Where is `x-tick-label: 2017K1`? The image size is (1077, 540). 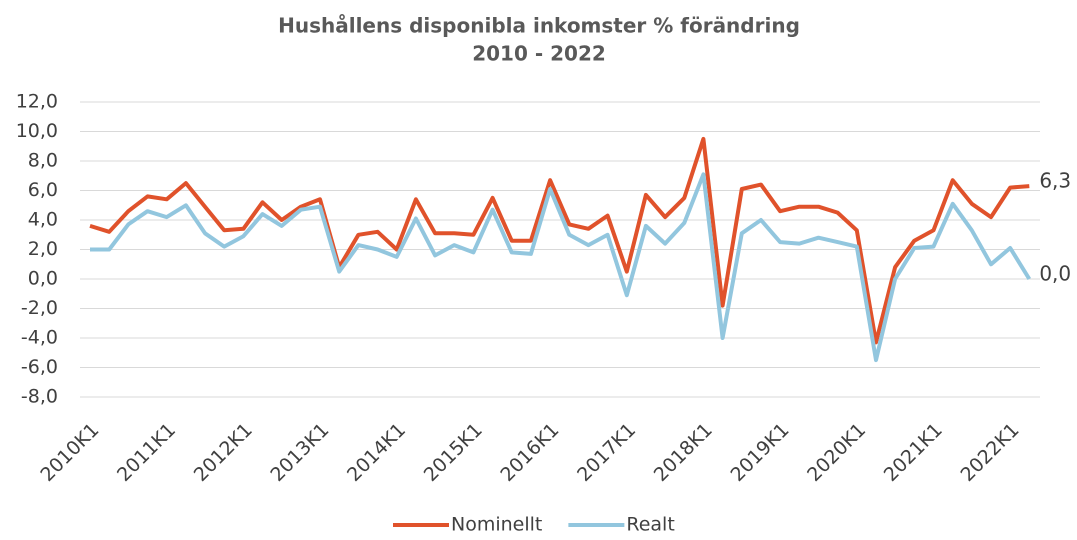
x-tick-label: 2017K1 is located at coordinates (606, 452).